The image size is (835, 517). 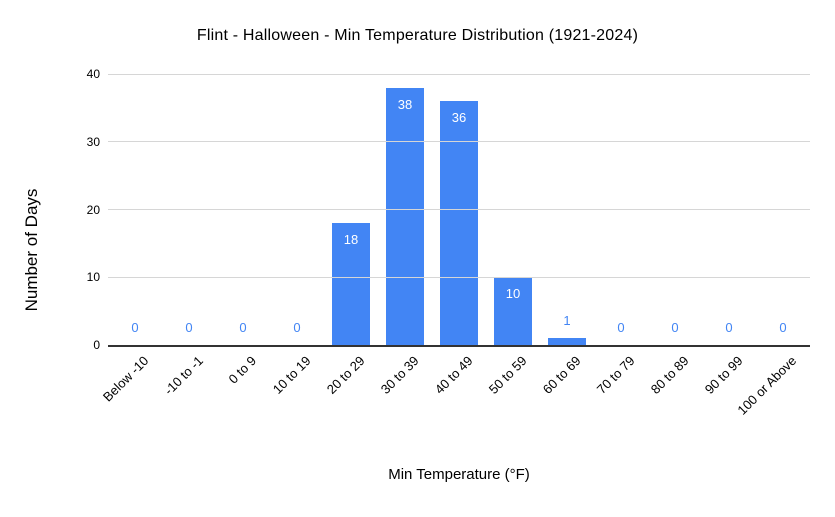 I want to click on x-tick-label: 10 to 19, so click(x=291, y=375).